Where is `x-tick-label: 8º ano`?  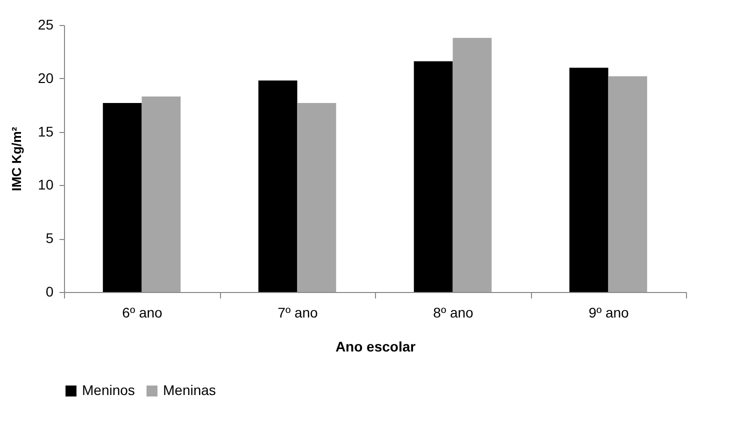 x-tick-label: 8º ano is located at coordinates (453, 312).